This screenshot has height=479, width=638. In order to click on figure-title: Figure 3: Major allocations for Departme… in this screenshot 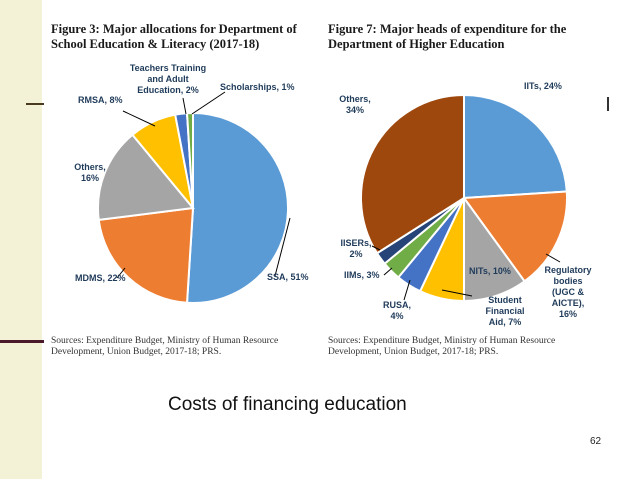, I will do `click(174, 36)`.